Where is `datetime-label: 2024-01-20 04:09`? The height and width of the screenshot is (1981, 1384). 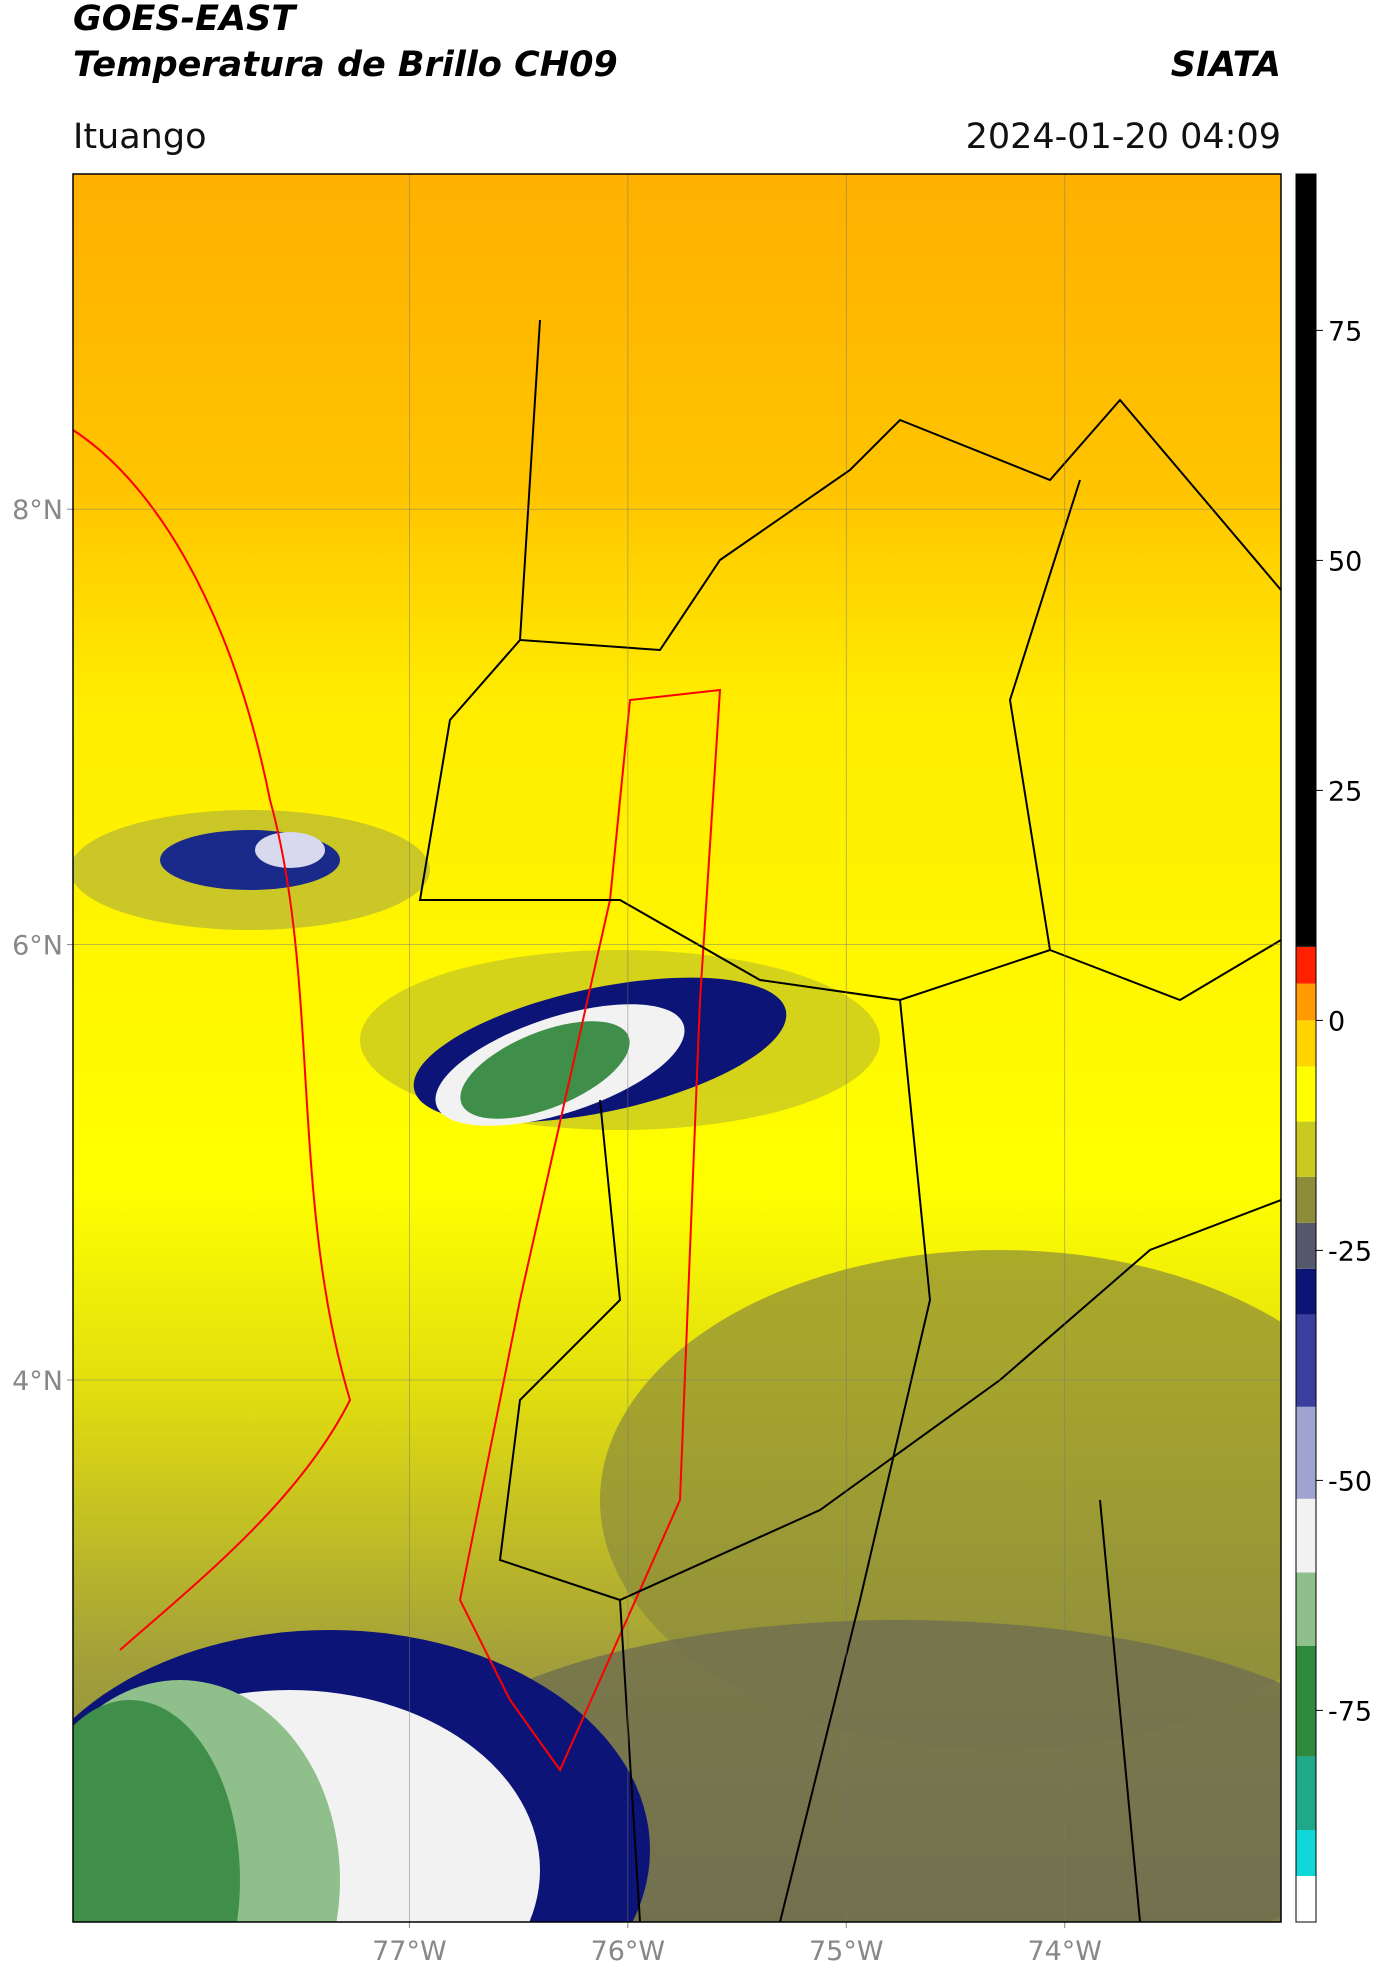 datetime-label: 2024-01-20 04:09 is located at coordinates (1123, 137).